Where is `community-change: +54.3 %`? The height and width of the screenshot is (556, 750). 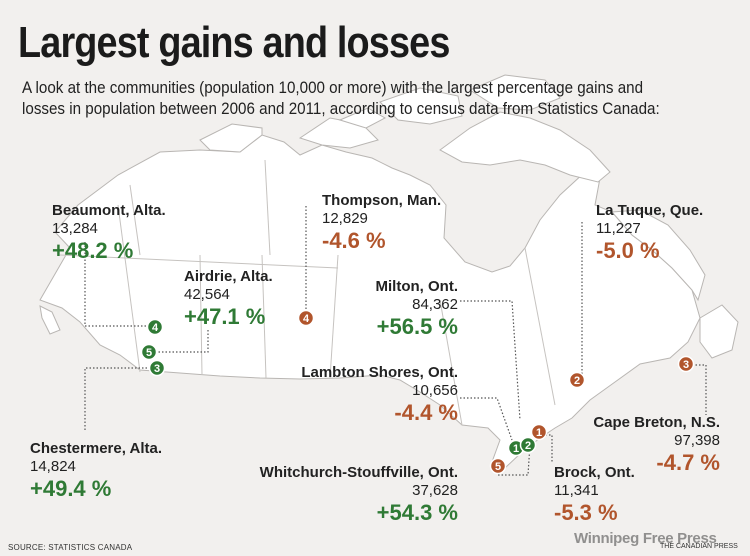 community-change: +54.3 % is located at coordinates (417, 512).